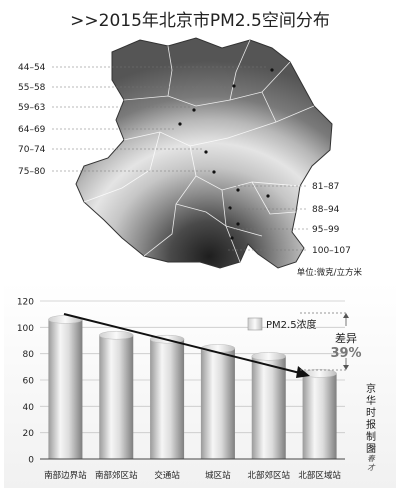  Describe the element at coordinates (186, 345) in the screenshot. I see `trend-arrow` at that location.